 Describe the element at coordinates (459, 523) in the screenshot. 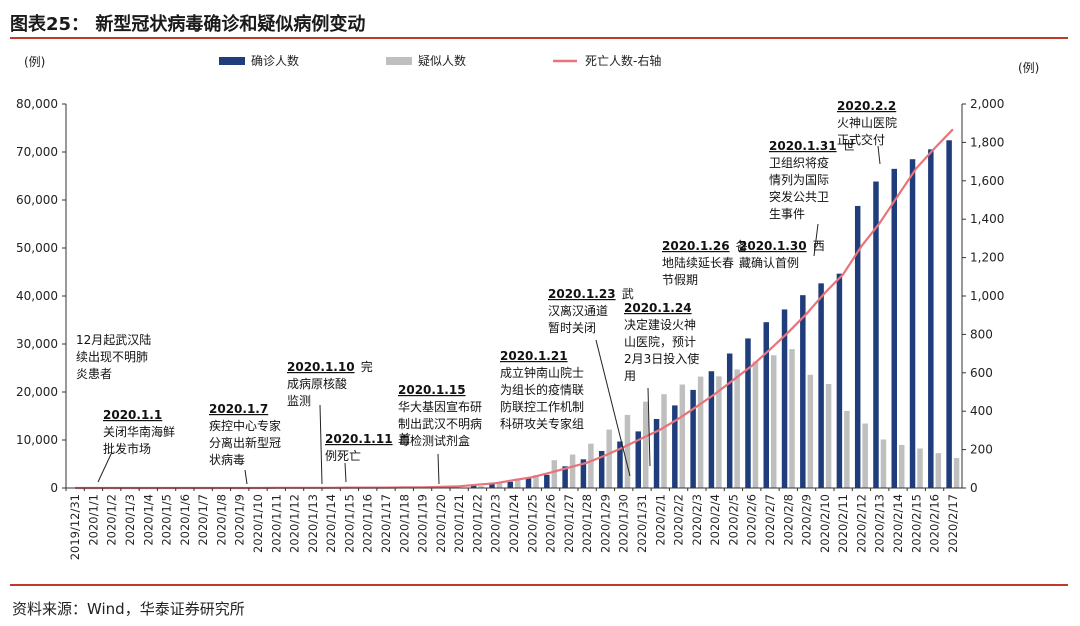

I see `x-tick-label: 2020/1/21` at that location.